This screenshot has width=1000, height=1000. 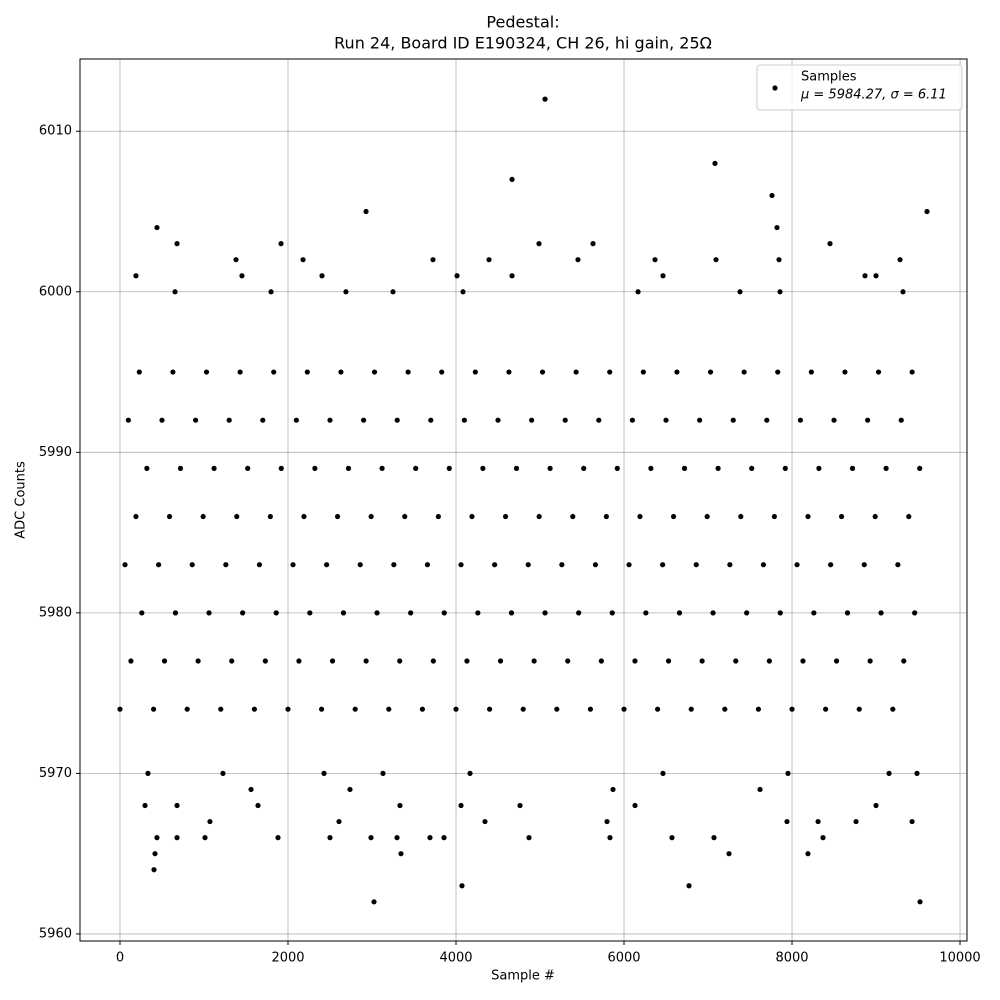 What do you see at coordinates (55, 612) in the screenshot?
I see `y-tick-label: 5980` at bounding box center [55, 612].